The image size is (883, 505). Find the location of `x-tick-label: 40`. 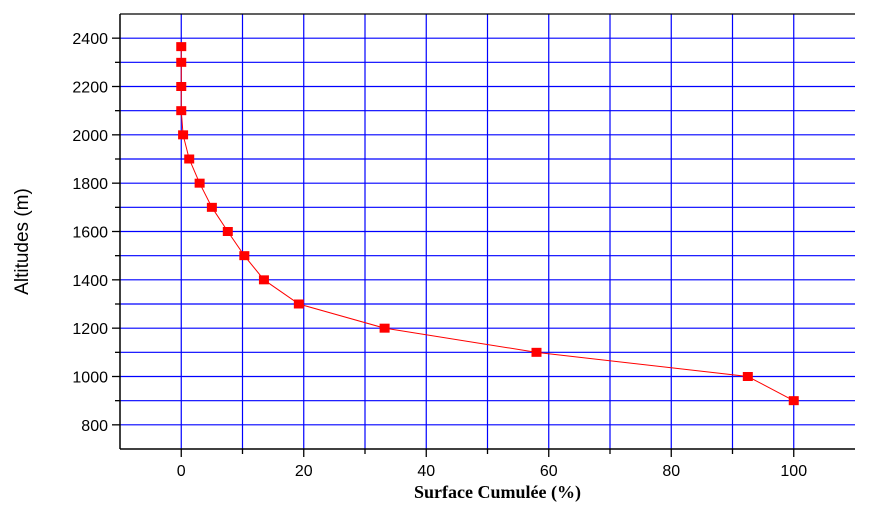

x-tick-label: 40 is located at coordinates (426, 471).